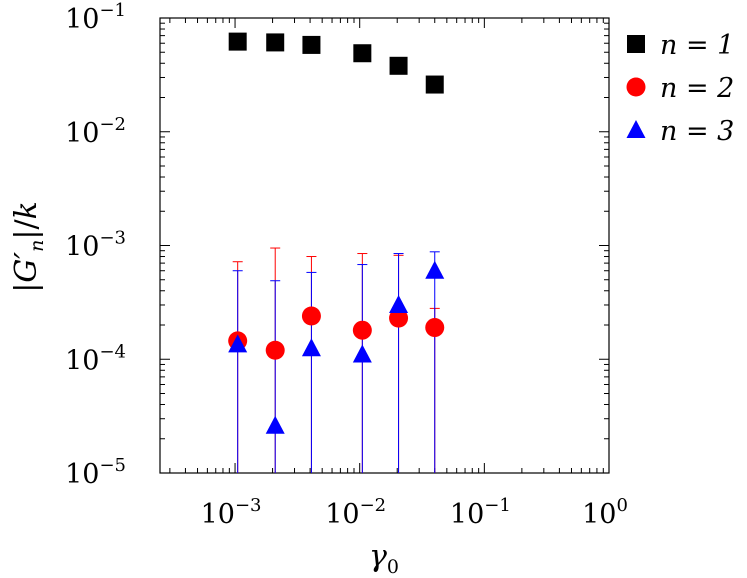  Describe the element at coordinates (414, 512) in the screenshot. I see `x-tick-labels: 10⁻³ 10⁻² 10⁻¹ 10⁰` at that location.